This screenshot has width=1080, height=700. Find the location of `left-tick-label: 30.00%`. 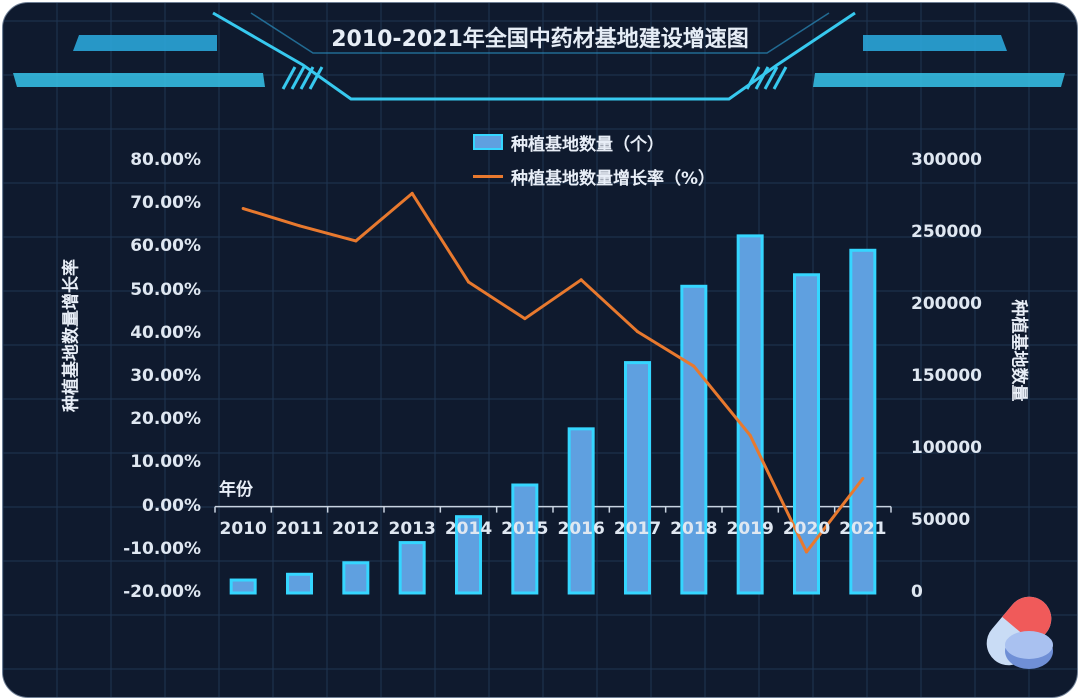

left-tick-label: 30.00% is located at coordinates (165, 376).